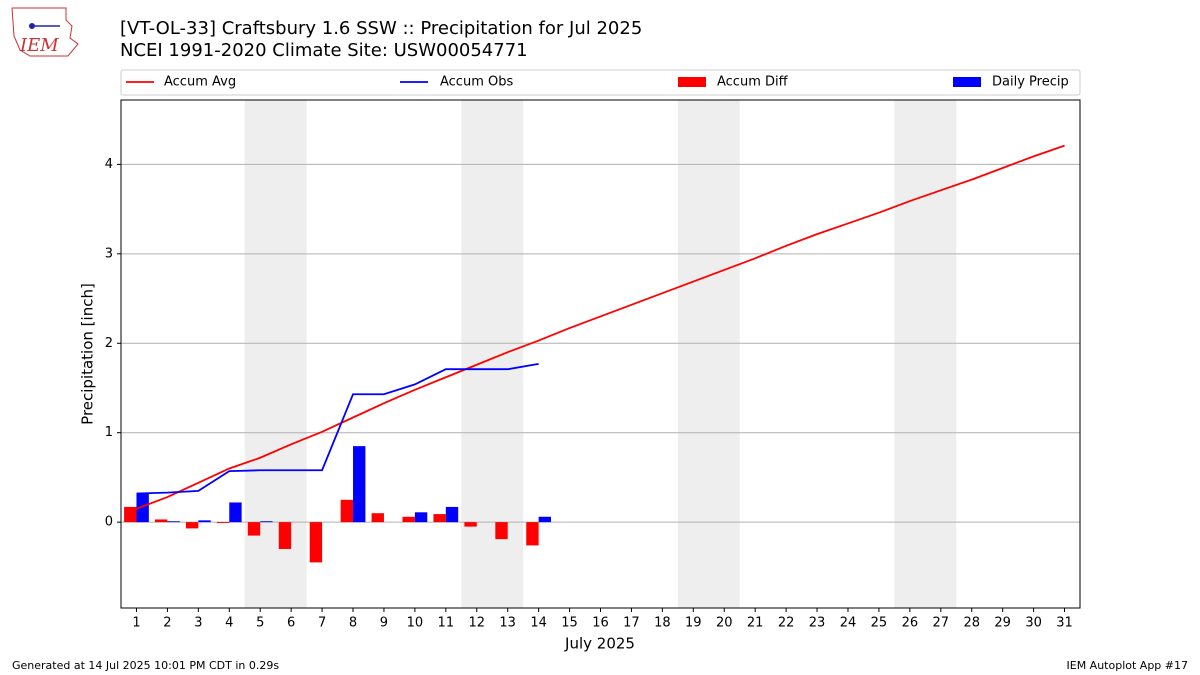 The height and width of the screenshot is (675, 1200). I want to click on x-tick-label: 29, so click(1002, 623).